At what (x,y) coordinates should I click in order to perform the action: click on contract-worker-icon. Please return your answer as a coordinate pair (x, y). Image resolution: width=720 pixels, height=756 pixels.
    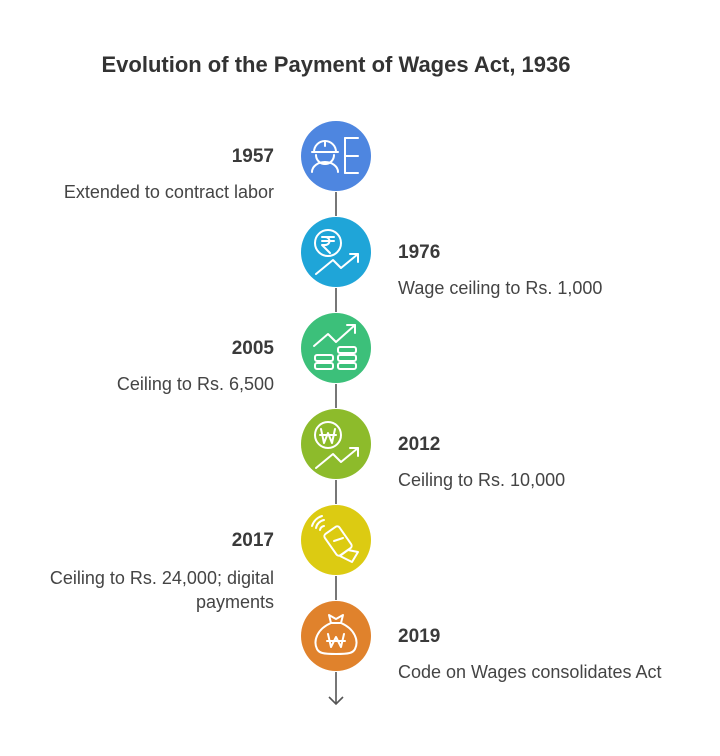
    Looking at the image, I should click on (335, 155).